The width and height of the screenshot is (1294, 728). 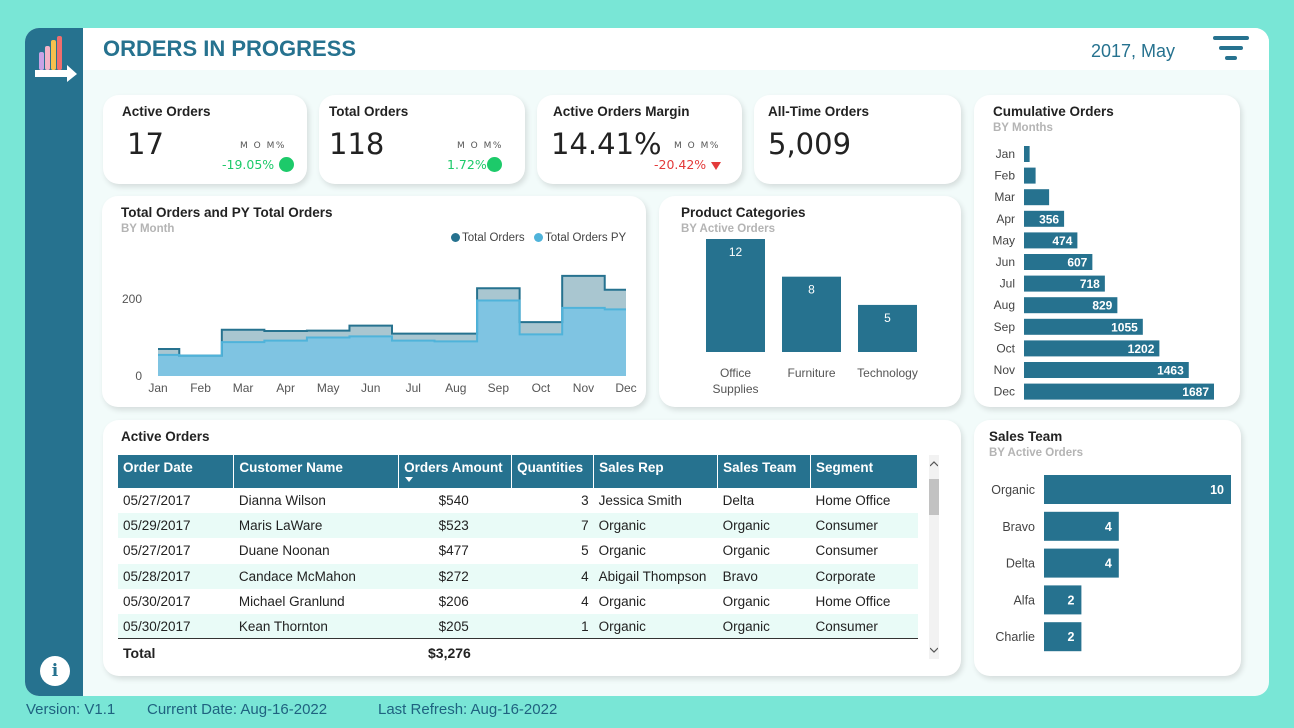 I want to click on category-label: Aug, so click(x=1004, y=305).